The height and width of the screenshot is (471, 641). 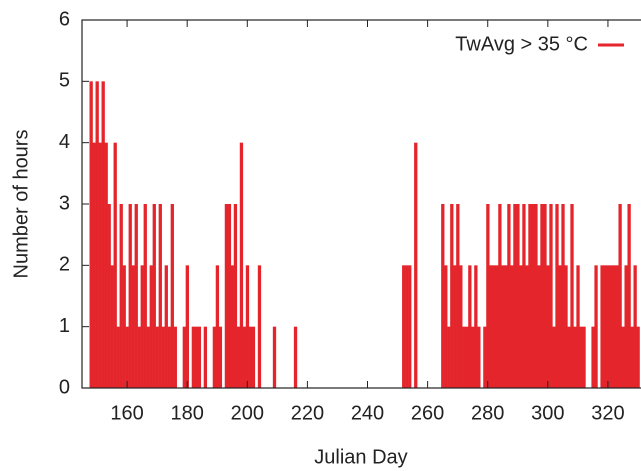 What do you see at coordinates (64, 265) in the screenshot?
I see `y-tick-label: 2` at bounding box center [64, 265].